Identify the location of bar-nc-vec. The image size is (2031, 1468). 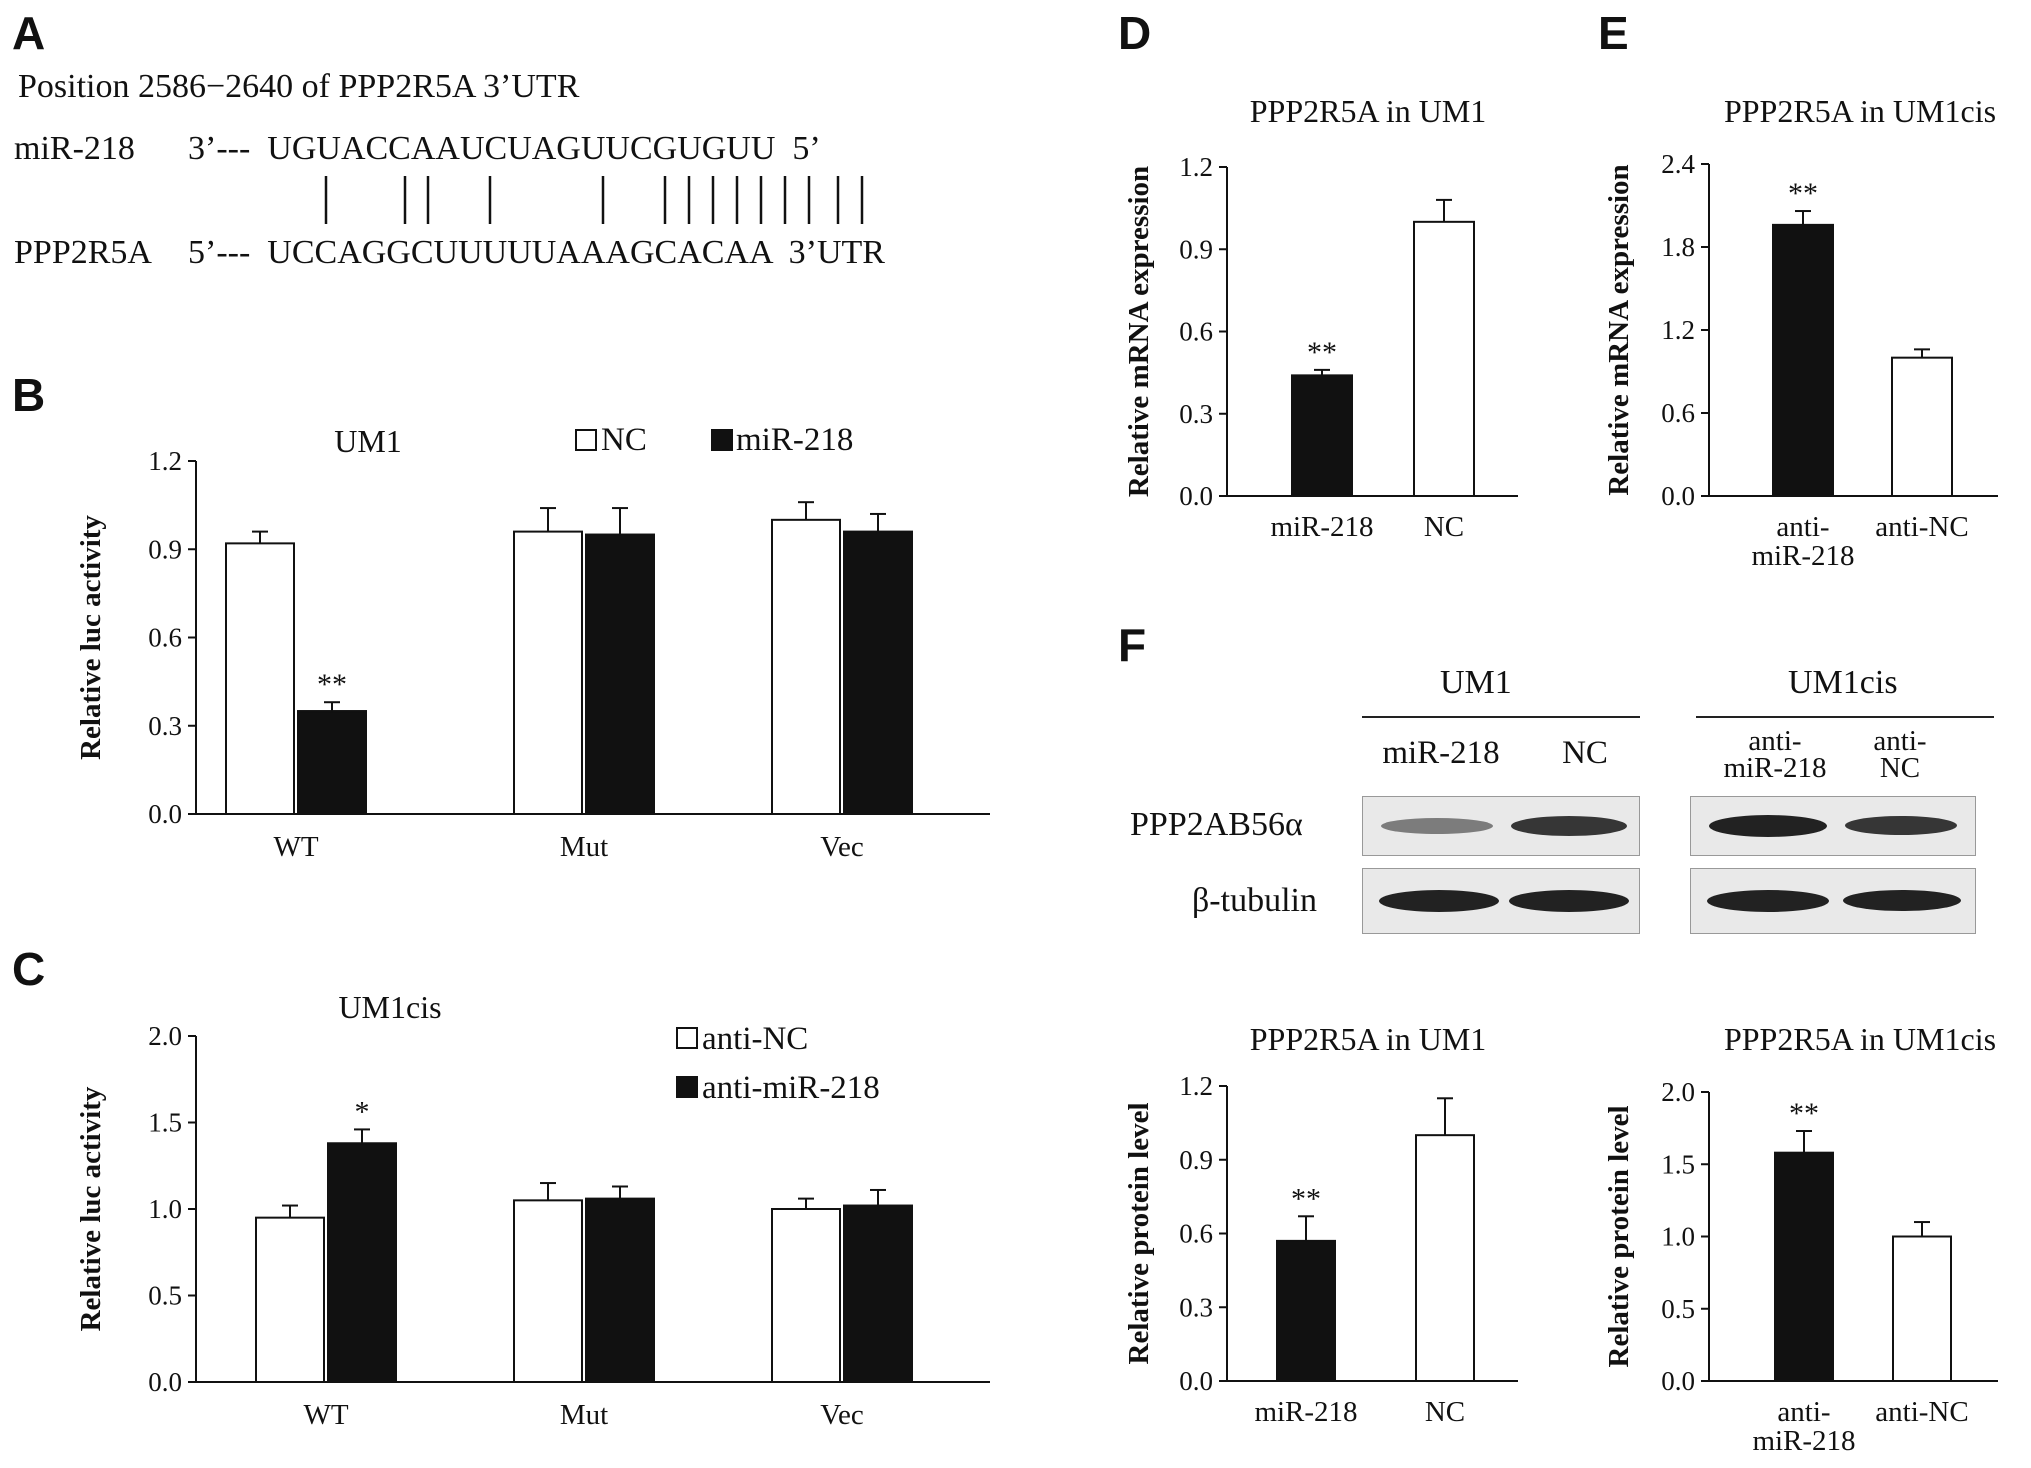
(806, 666).